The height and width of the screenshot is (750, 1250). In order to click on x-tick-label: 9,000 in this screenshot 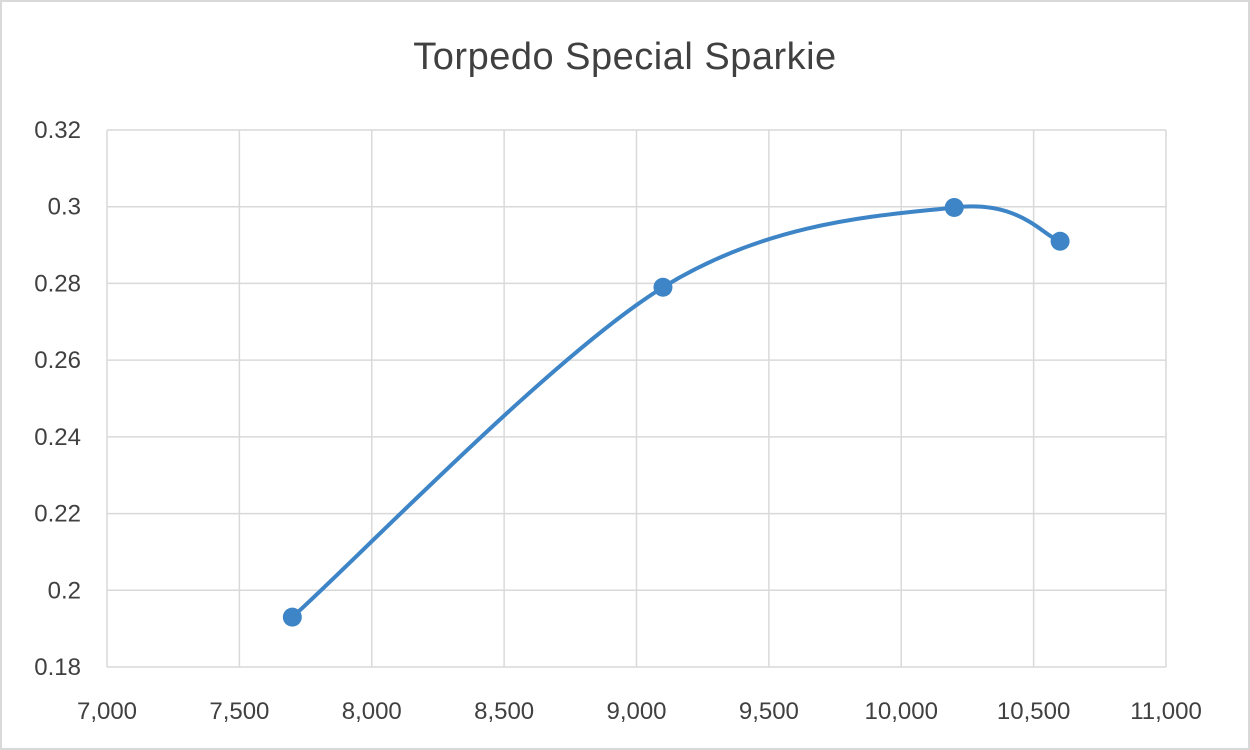, I will do `click(636, 711)`.